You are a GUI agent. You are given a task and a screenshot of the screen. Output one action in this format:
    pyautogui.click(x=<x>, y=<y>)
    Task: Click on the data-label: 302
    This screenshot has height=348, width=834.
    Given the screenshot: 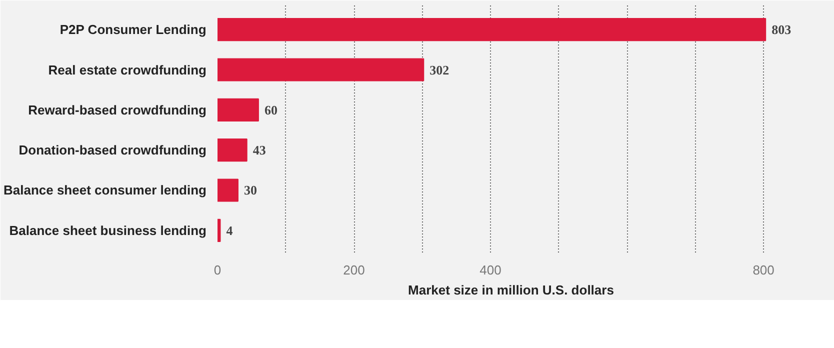 What is the action you would take?
    pyautogui.click(x=440, y=70)
    